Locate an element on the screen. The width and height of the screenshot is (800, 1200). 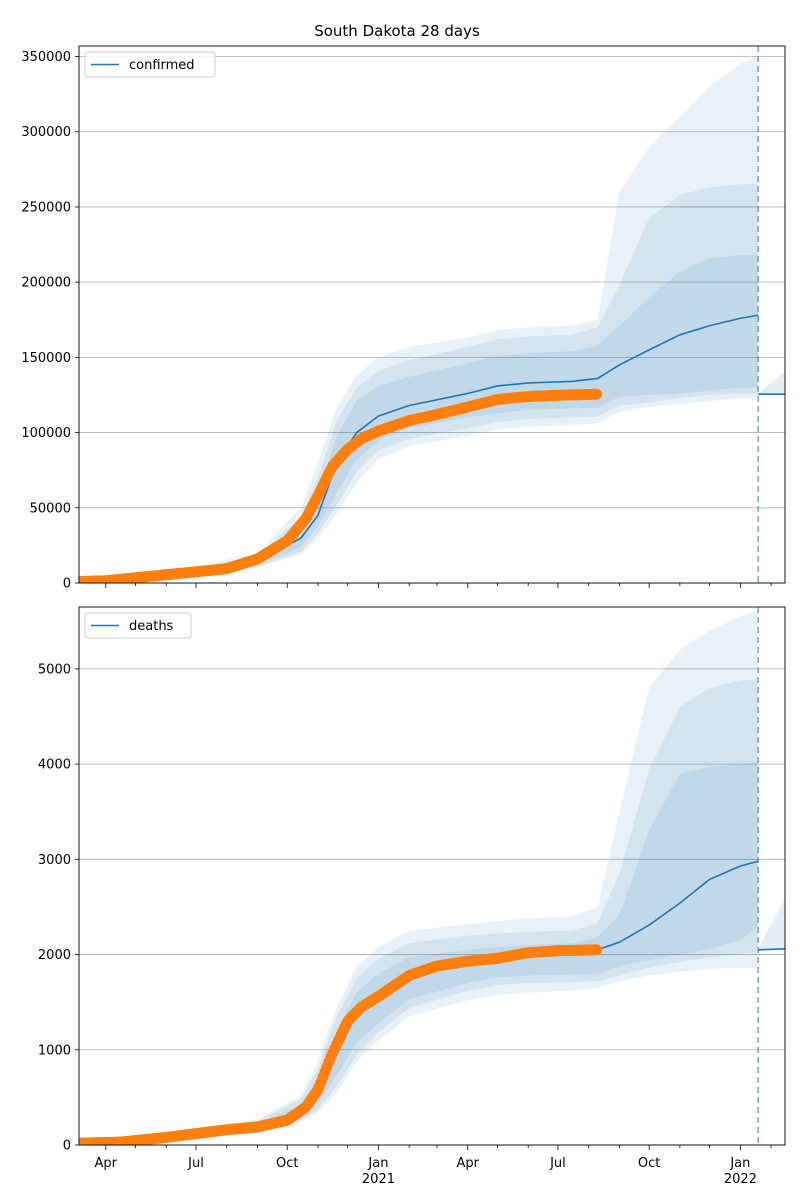
y-tick-label: 3000 is located at coordinates (54, 860).